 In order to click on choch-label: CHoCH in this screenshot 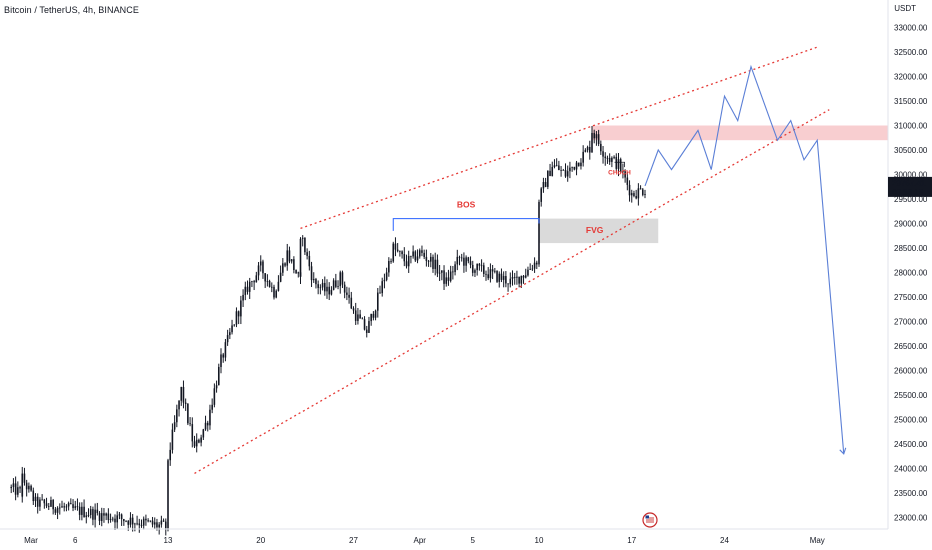, I will do `click(619, 173)`.